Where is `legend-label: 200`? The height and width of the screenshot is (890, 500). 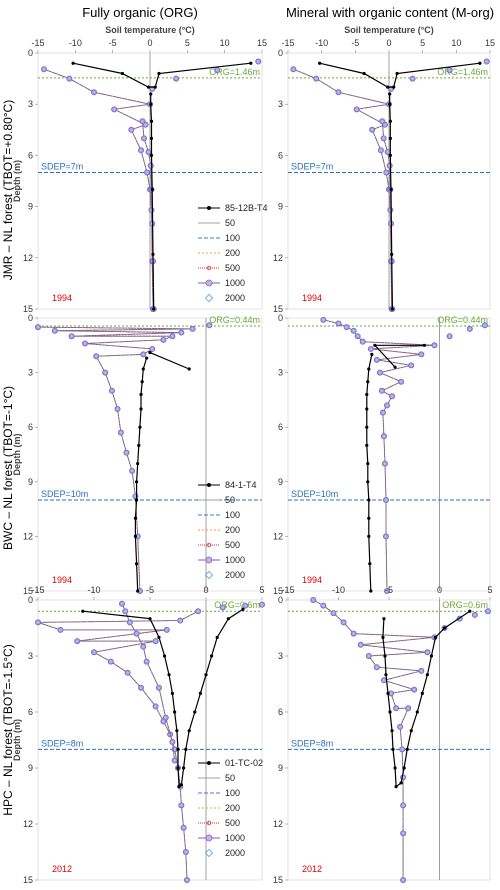
legend-label: 200 is located at coordinates (232, 808).